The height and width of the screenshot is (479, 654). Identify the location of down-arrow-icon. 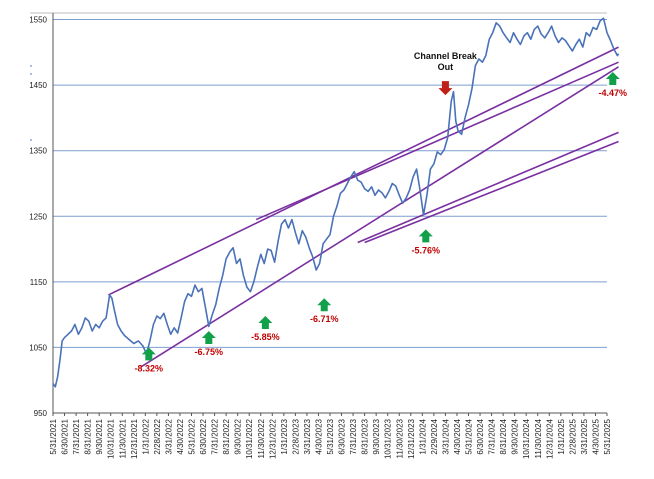
(445, 88).